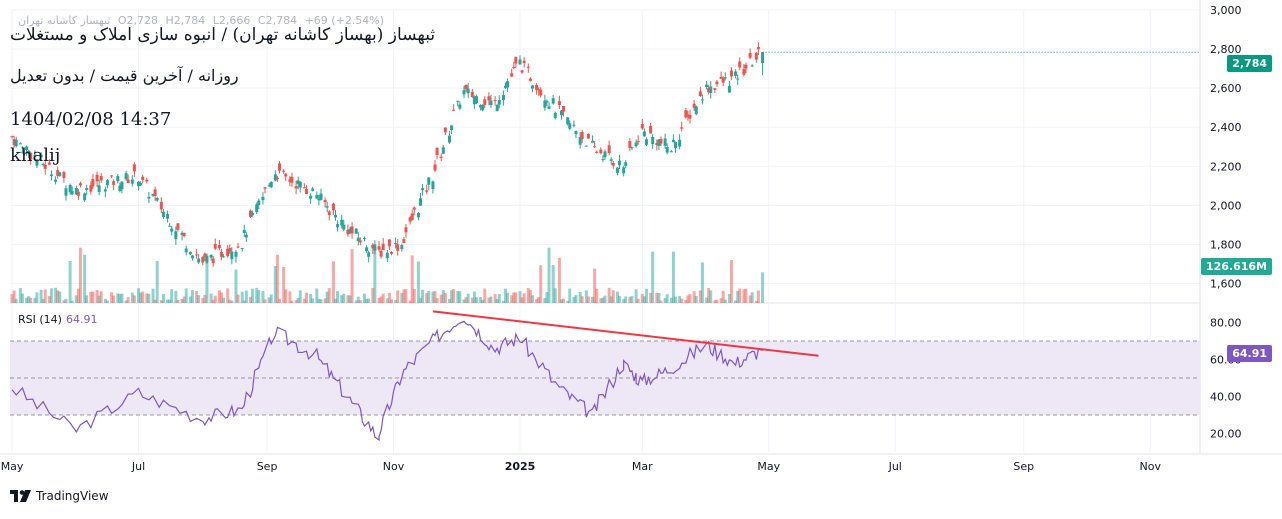 This screenshot has height=519, width=1282. What do you see at coordinates (1226, 397) in the screenshot?
I see `rsi-tick-label: 40.00` at bounding box center [1226, 397].